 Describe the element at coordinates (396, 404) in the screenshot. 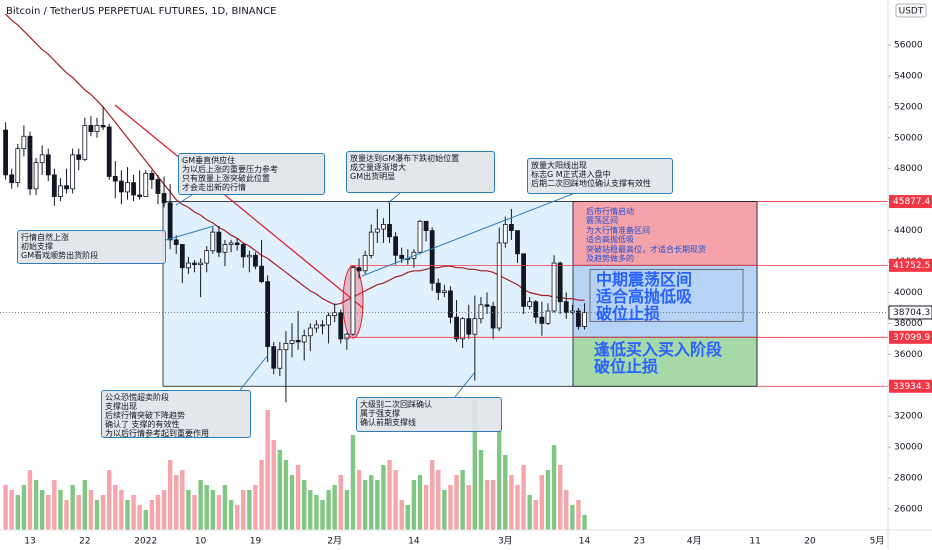

I see `note-line: 大级别二次回踩确认` at that location.